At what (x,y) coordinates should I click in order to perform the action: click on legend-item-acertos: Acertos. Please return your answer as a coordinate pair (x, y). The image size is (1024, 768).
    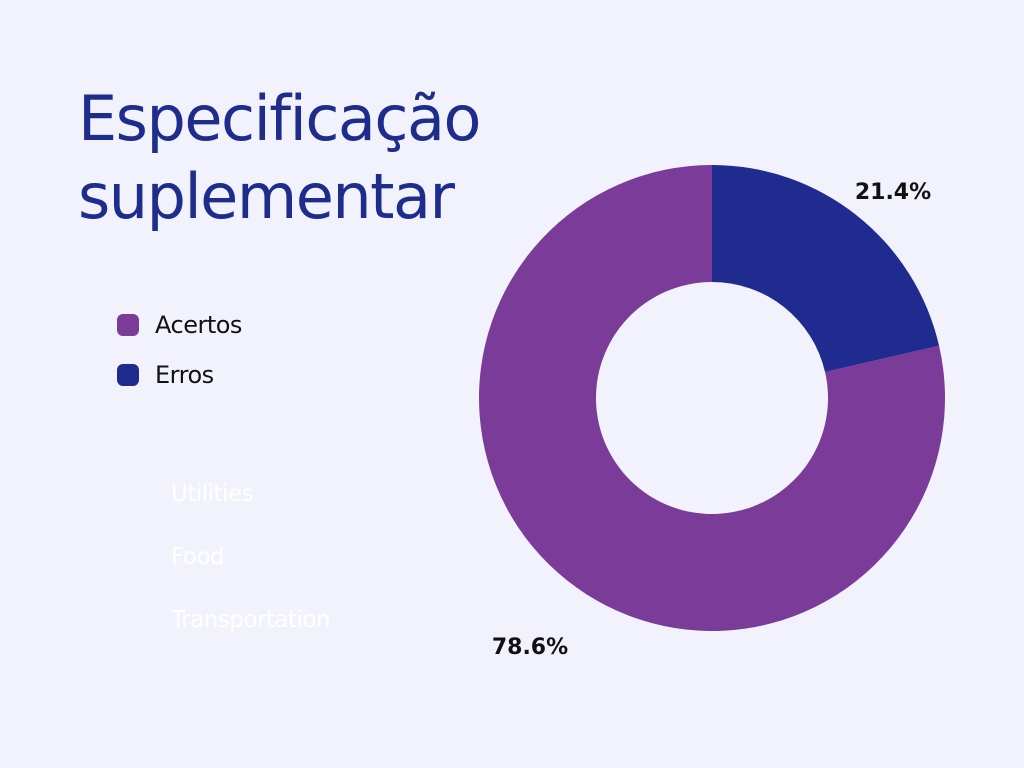
    Looking at the image, I should click on (179, 325).